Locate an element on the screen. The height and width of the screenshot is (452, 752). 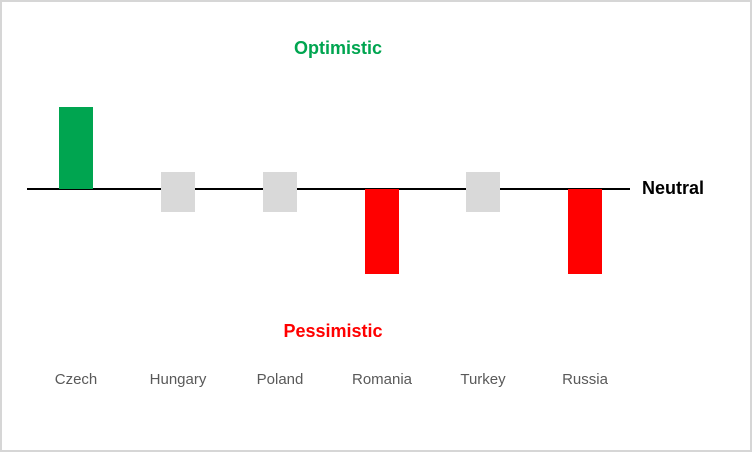
category-label-czech: Czech is located at coordinates (76, 379).